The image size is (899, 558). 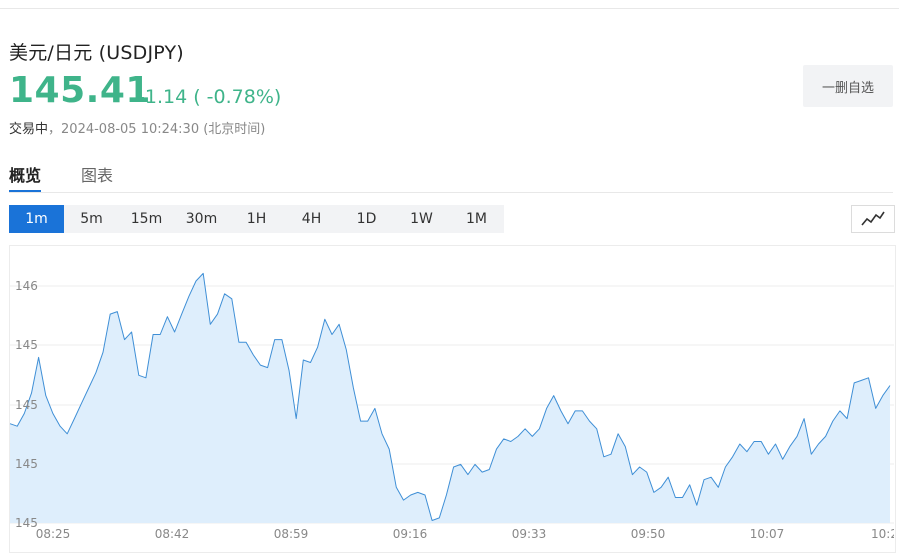 What do you see at coordinates (421, 219) in the screenshot?
I see `interval-1w: 1W` at bounding box center [421, 219].